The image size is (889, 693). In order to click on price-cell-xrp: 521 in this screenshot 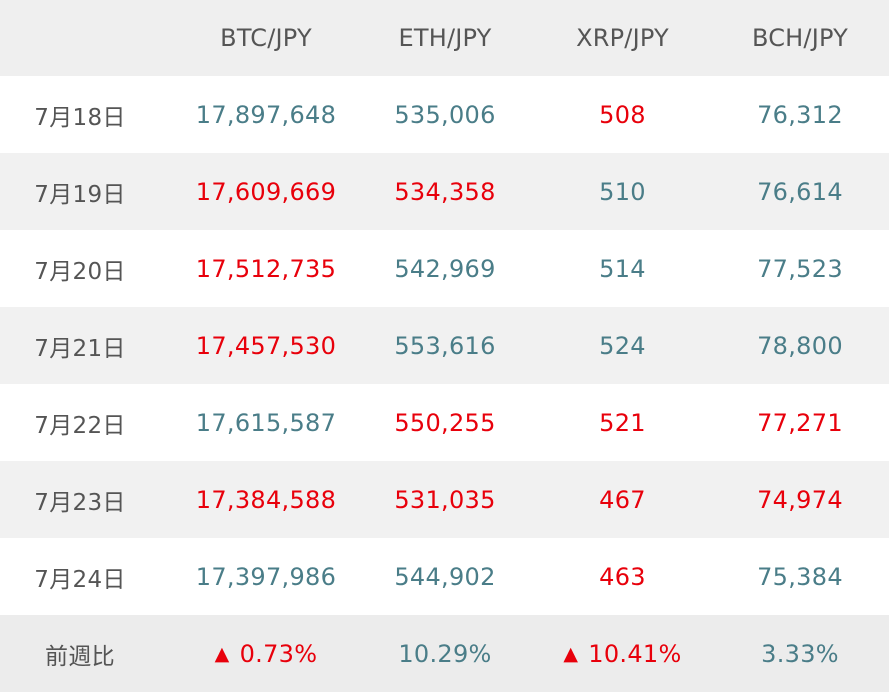, I will do `click(622, 422)`.